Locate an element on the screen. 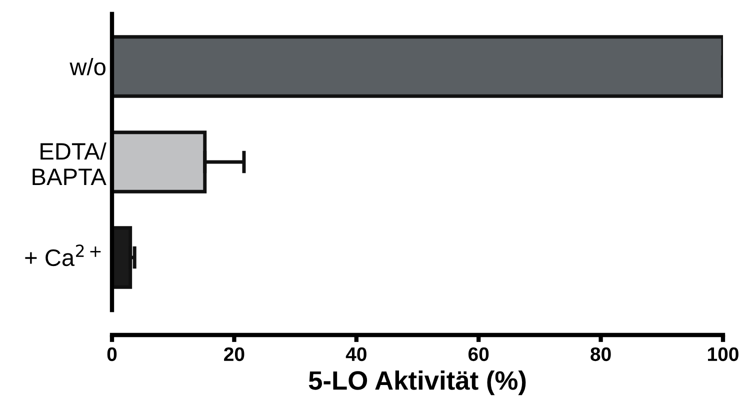 The width and height of the screenshot is (740, 412). y-tick-label: EDTA/ BAPTA is located at coordinates (69, 163).